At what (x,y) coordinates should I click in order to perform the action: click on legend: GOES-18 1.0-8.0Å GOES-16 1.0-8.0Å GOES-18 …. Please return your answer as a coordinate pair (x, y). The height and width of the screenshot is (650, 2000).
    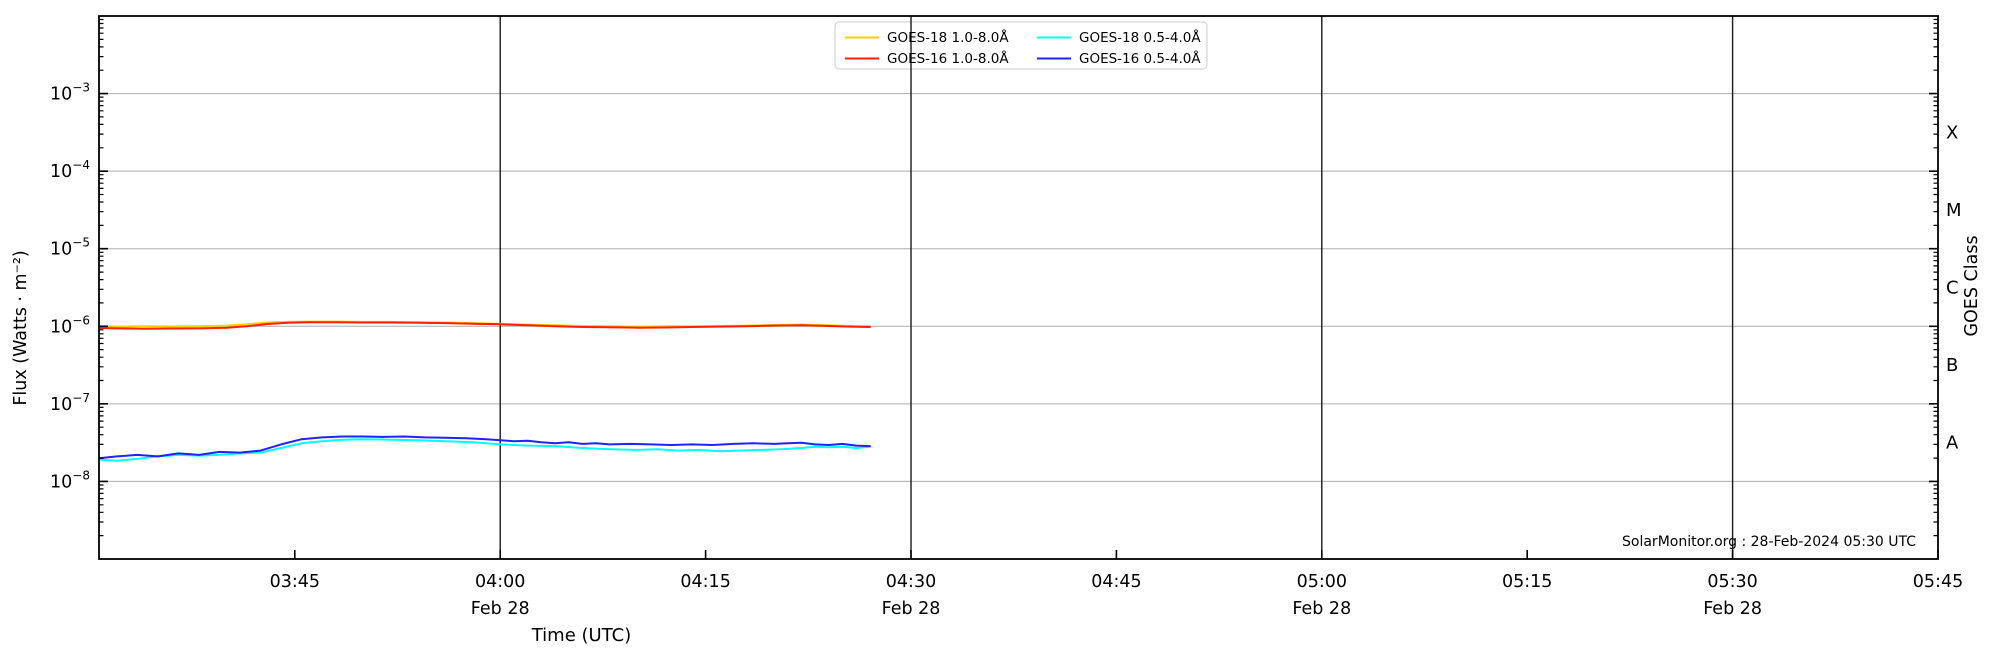
    Looking at the image, I should click on (1023, 48).